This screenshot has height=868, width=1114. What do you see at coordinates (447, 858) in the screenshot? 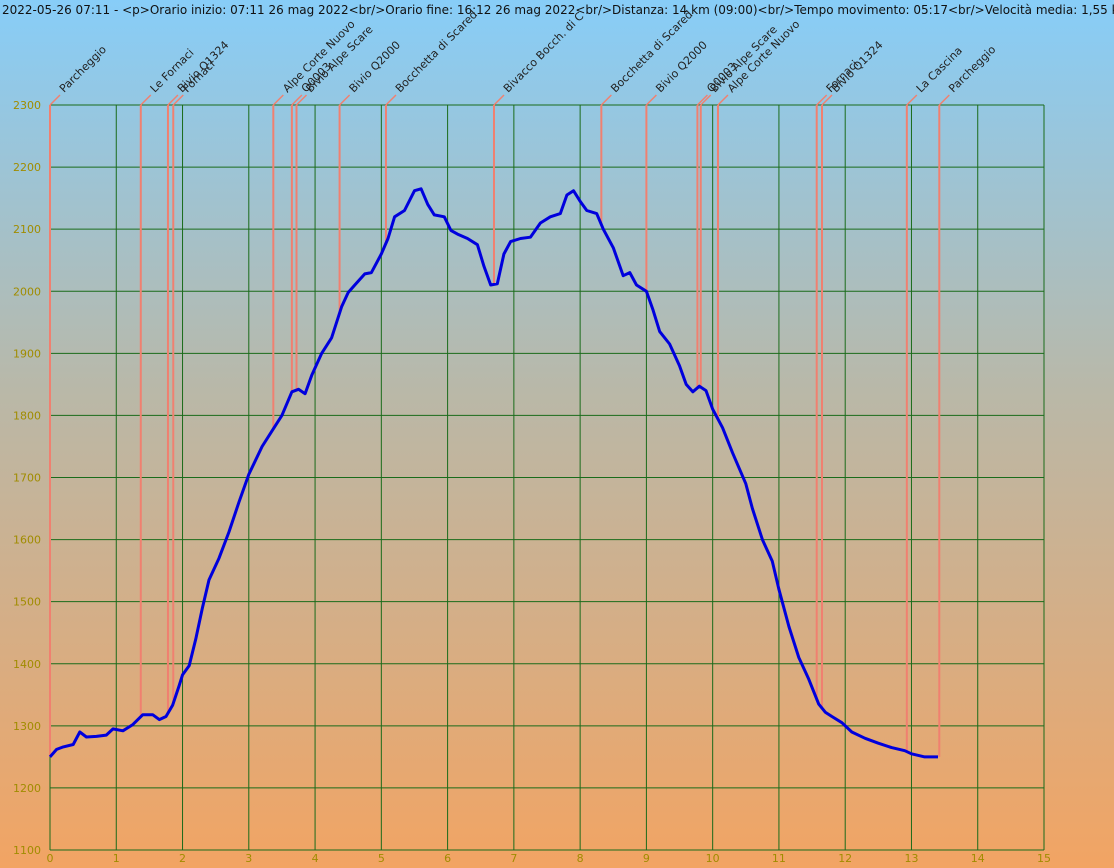
I see `x-tick-label: 6` at bounding box center [447, 858].